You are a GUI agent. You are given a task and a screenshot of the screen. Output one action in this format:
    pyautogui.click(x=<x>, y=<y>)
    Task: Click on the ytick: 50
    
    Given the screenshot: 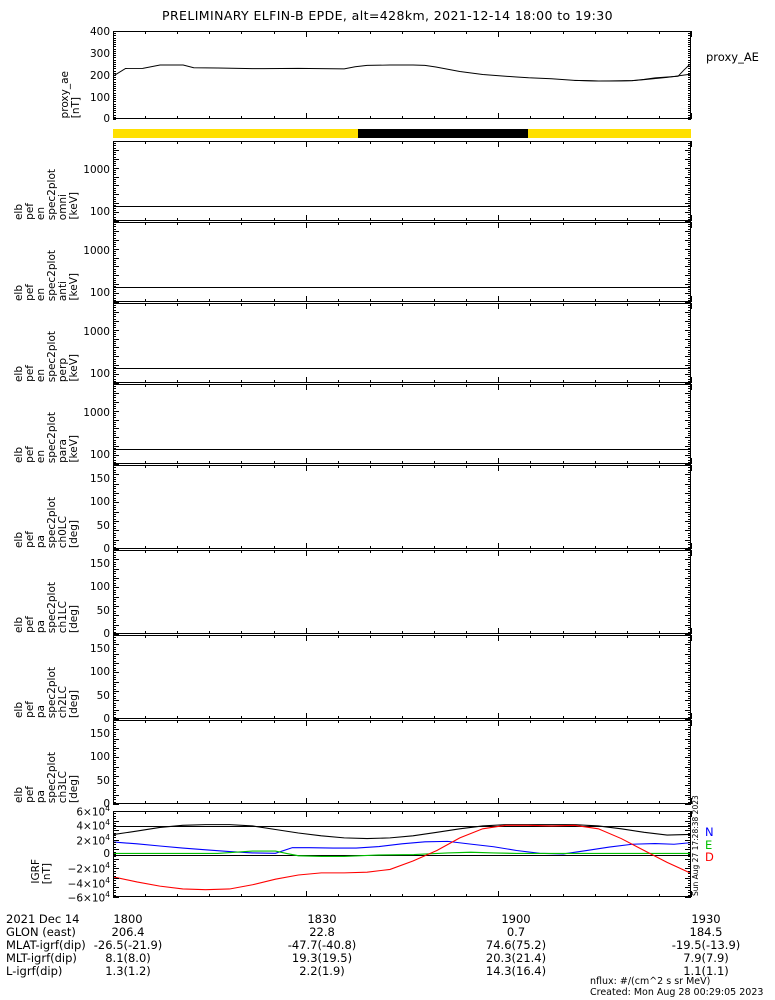 What is the action you would take?
    pyautogui.click(x=103, y=610)
    